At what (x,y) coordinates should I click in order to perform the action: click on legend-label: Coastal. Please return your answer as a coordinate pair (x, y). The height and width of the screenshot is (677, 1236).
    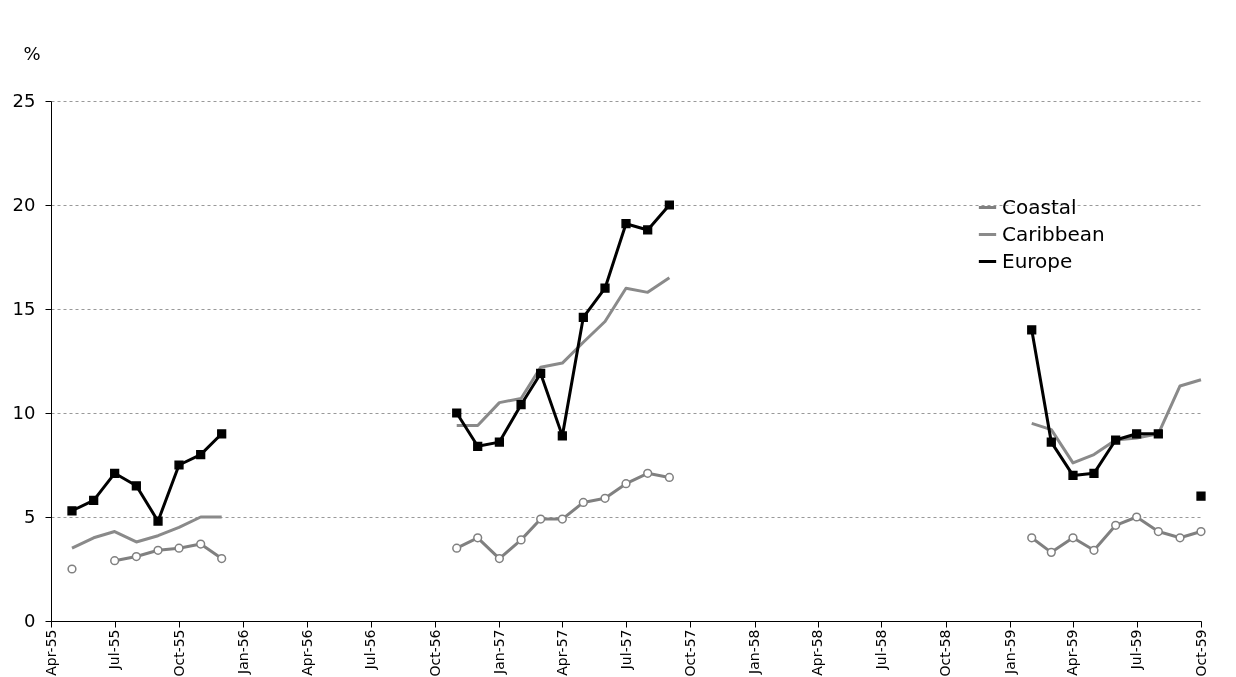
    Looking at the image, I should click on (1039, 206).